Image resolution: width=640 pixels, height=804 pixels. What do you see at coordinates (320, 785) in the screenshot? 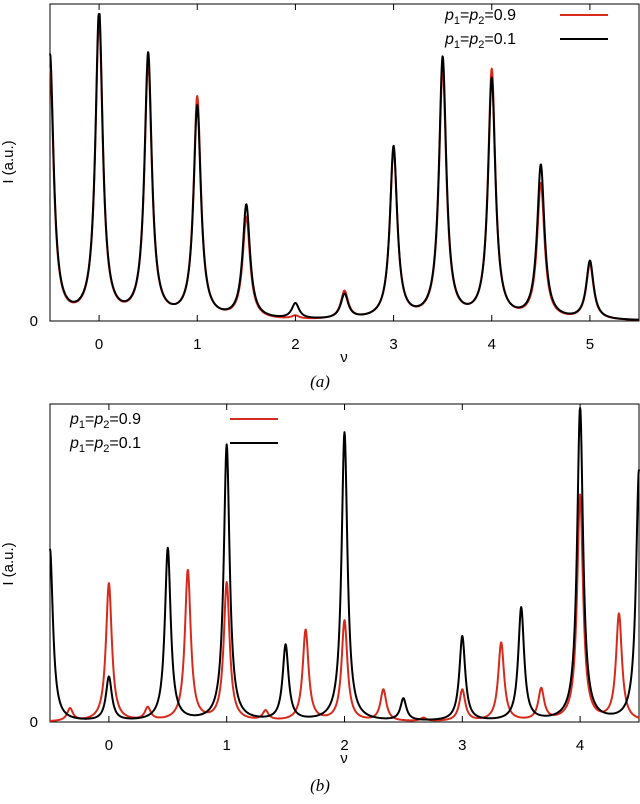
I see `panel-label-b: (b)` at bounding box center [320, 785].